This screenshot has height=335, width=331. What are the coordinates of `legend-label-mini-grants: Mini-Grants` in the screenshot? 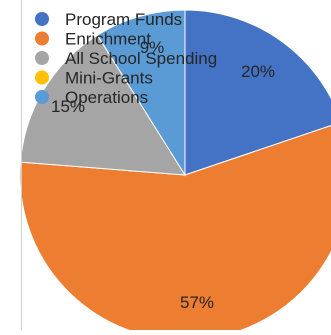 It's located at (109, 78).